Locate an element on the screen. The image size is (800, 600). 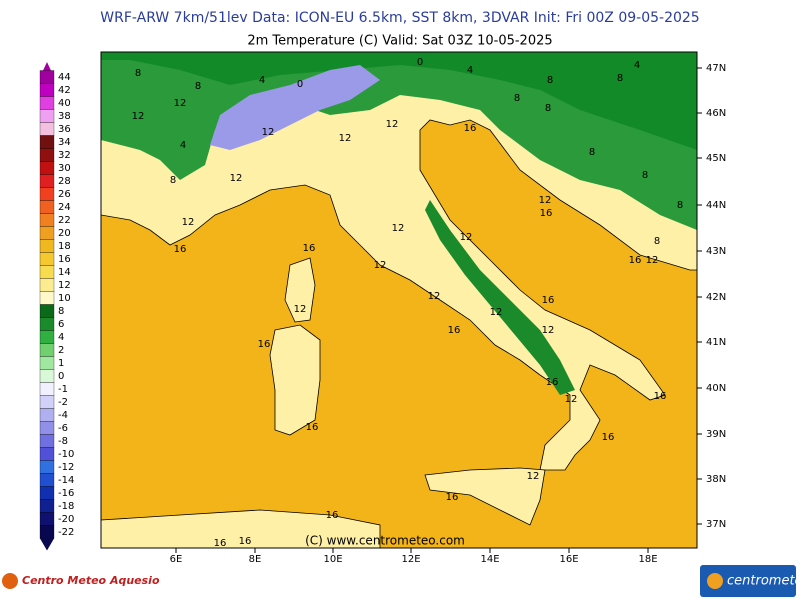
colorbar-label: -16 is located at coordinates (66, 493).